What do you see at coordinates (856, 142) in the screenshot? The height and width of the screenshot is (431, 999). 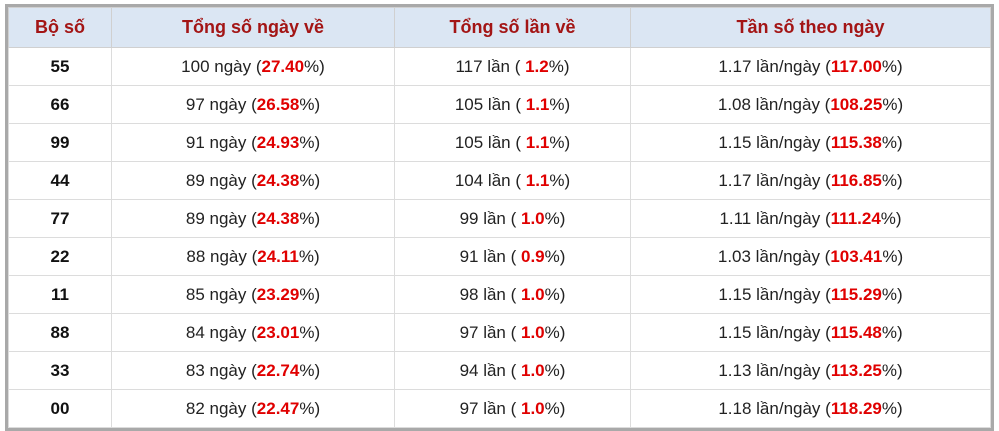 I see `percent-value: 115.38` at bounding box center [856, 142].